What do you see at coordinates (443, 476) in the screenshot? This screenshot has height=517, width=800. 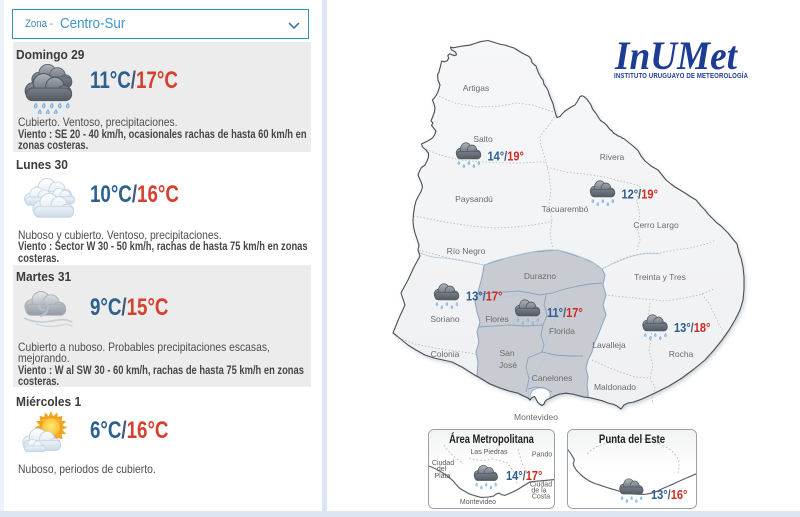 I see `svg-text: Plata` at bounding box center [443, 476].